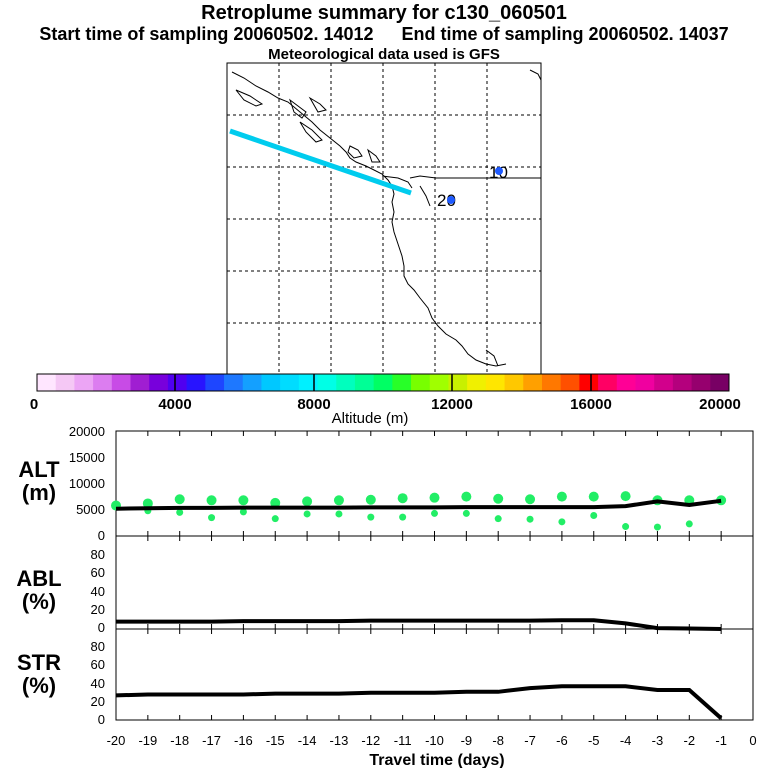 This screenshot has width=768, height=768. What do you see at coordinates (174, 404) in the screenshot?
I see `colorbar-tick-4000: 4000` at bounding box center [174, 404].